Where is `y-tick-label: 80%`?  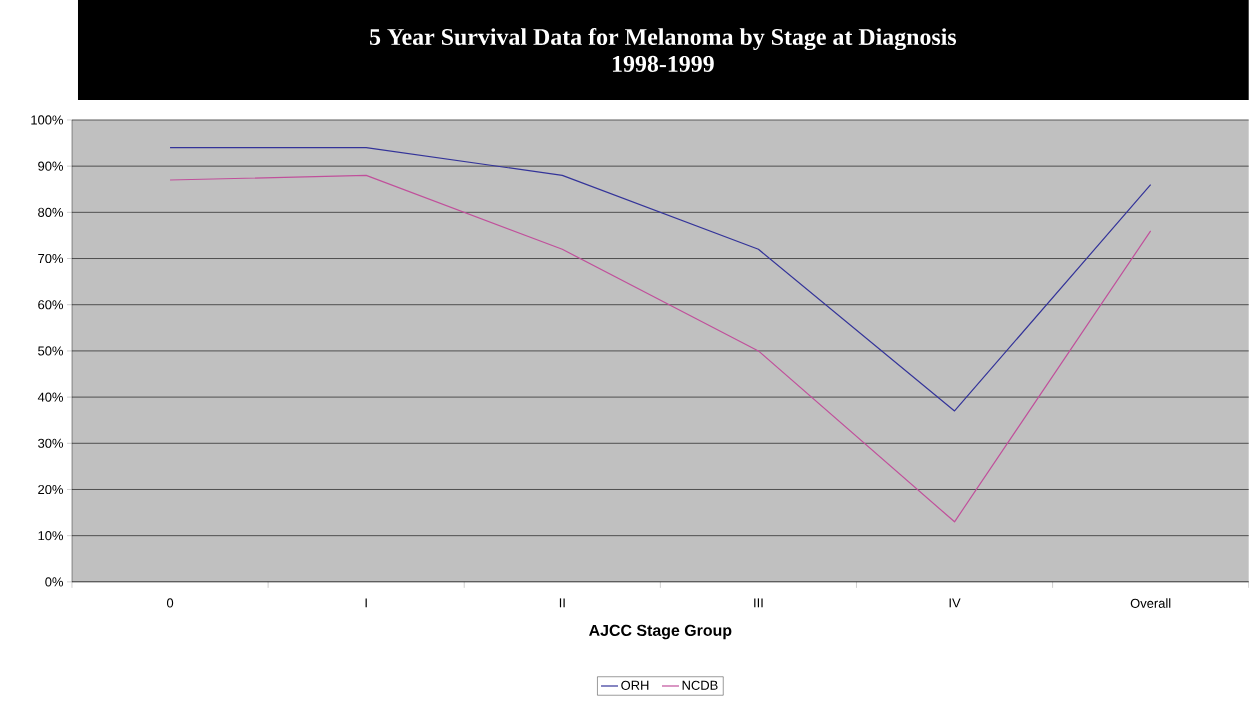
y-tick-label: 80% is located at coordinates (51, 212).